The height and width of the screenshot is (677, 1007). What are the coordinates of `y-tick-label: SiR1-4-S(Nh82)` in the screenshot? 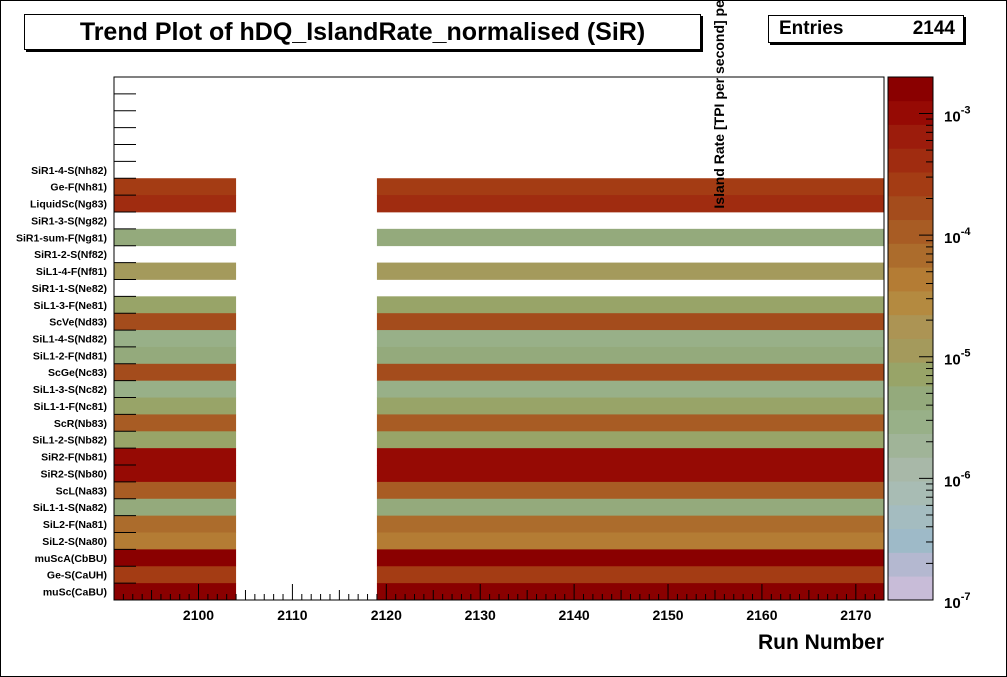 It's located at (69, 171).